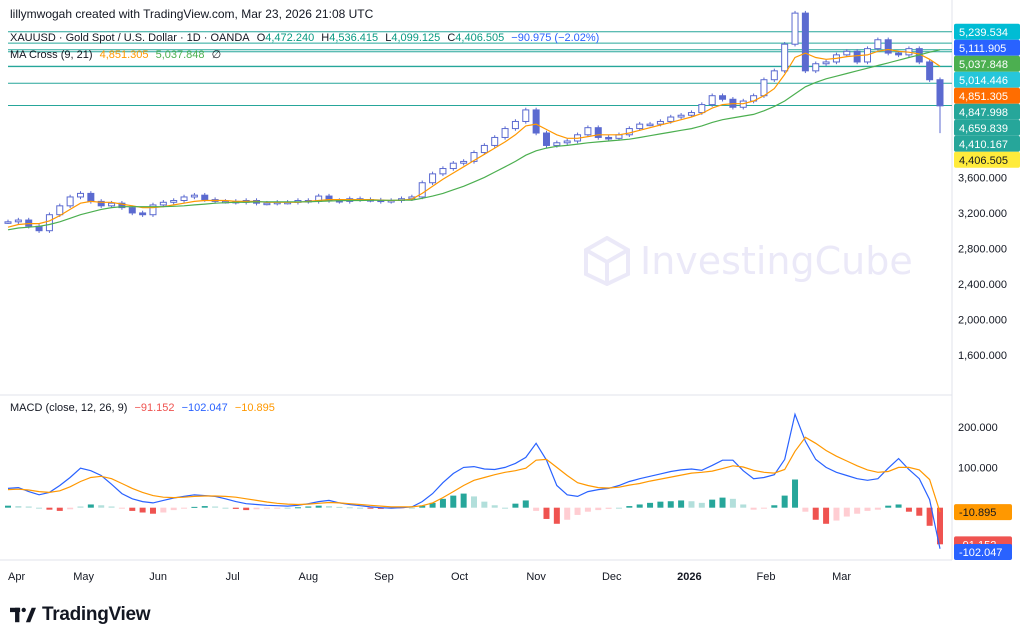  Describe the element at coordinates (987, 79) in the screenshot. I see `price-tag: 5,014.446` at that location.